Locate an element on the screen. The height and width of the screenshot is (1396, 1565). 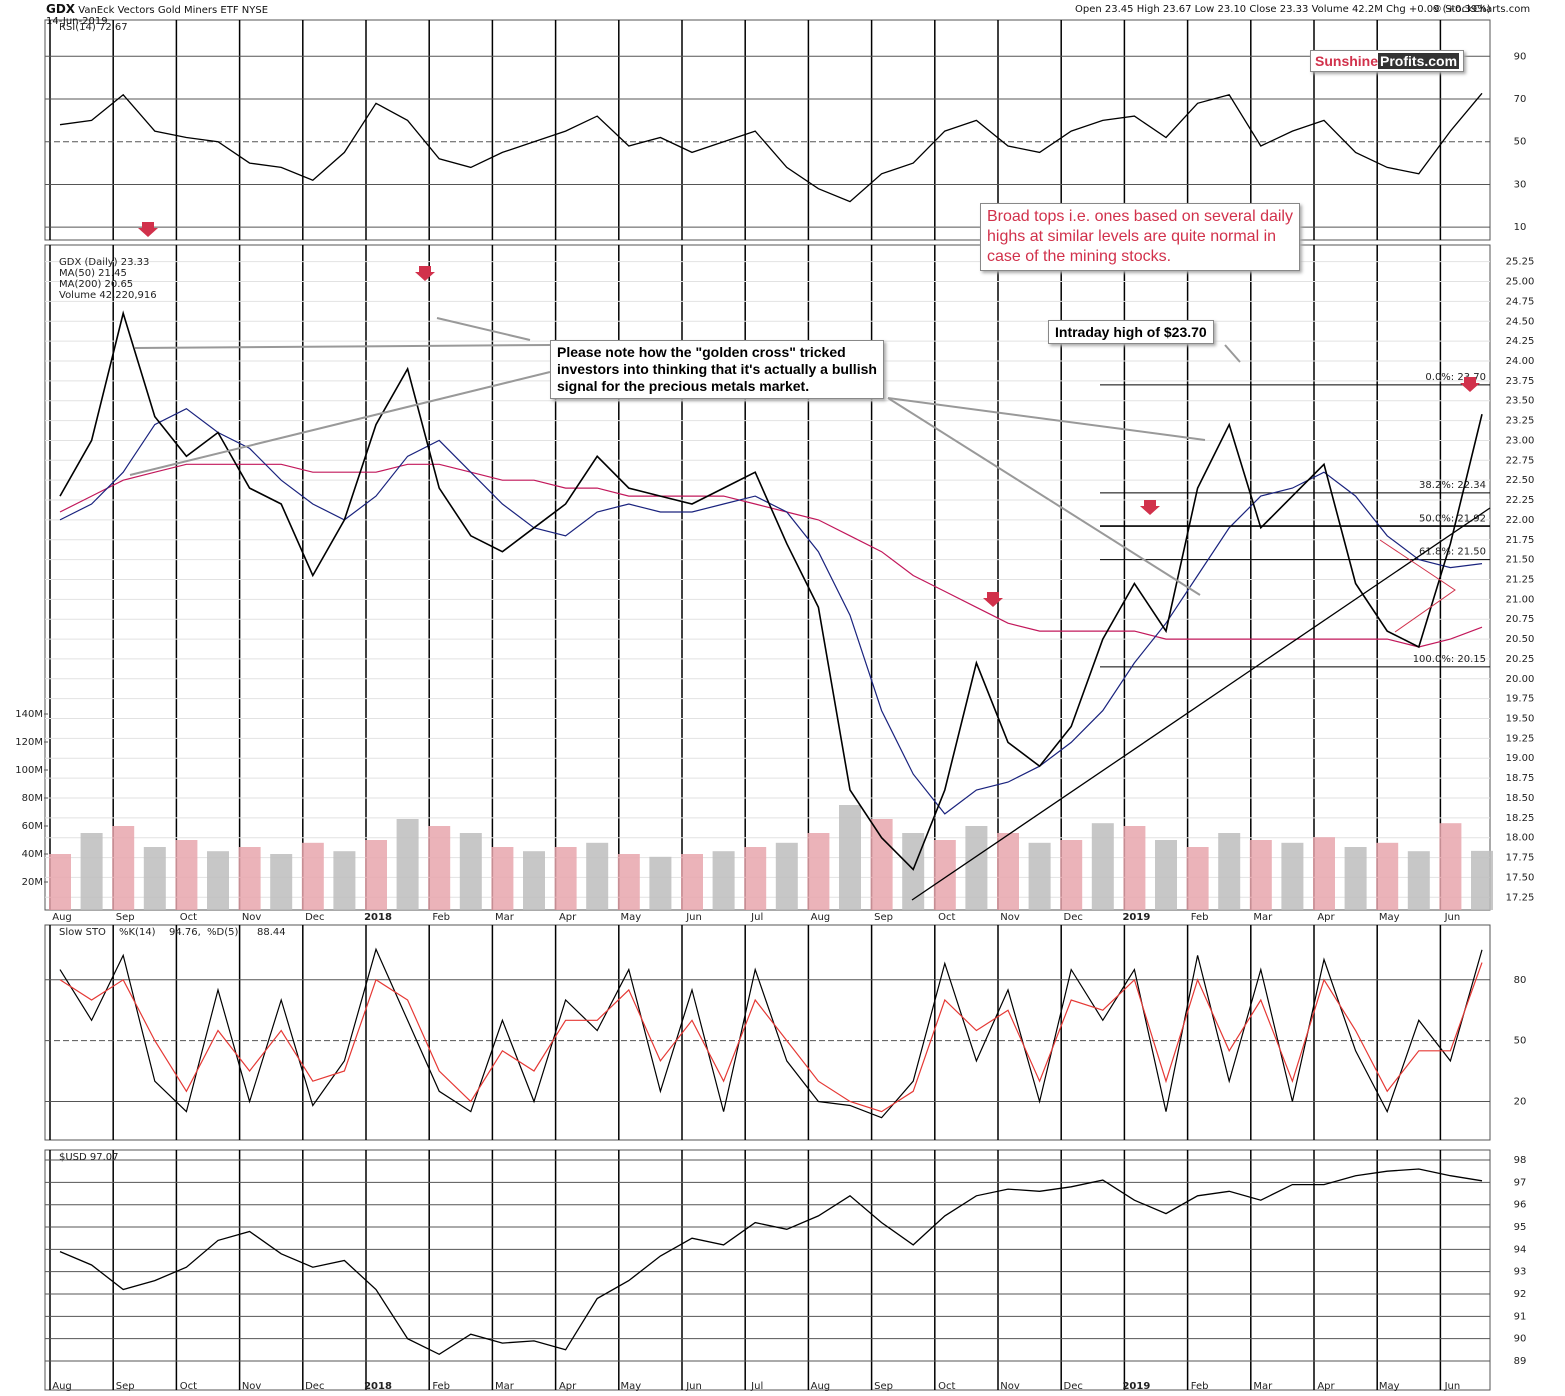
exchange: NYSE is located at coordinates (255, 10).